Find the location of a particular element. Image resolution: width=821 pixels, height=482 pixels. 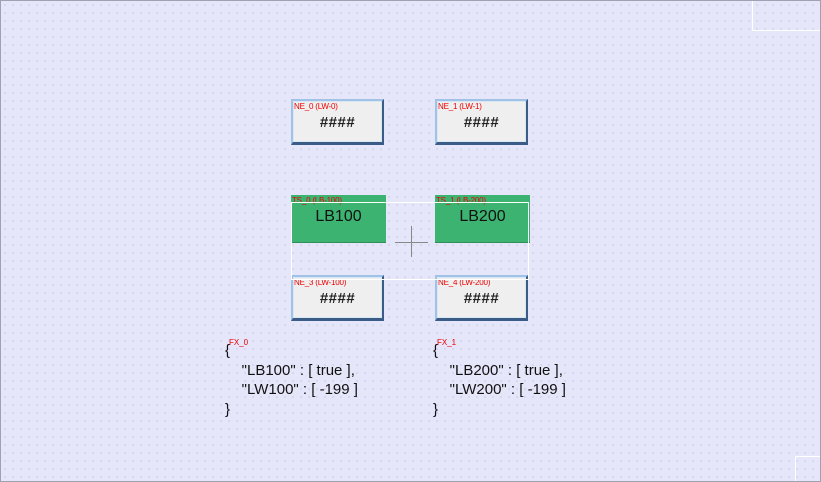

toggle-switch-text: LB200 is located at coordinates (482, 216).